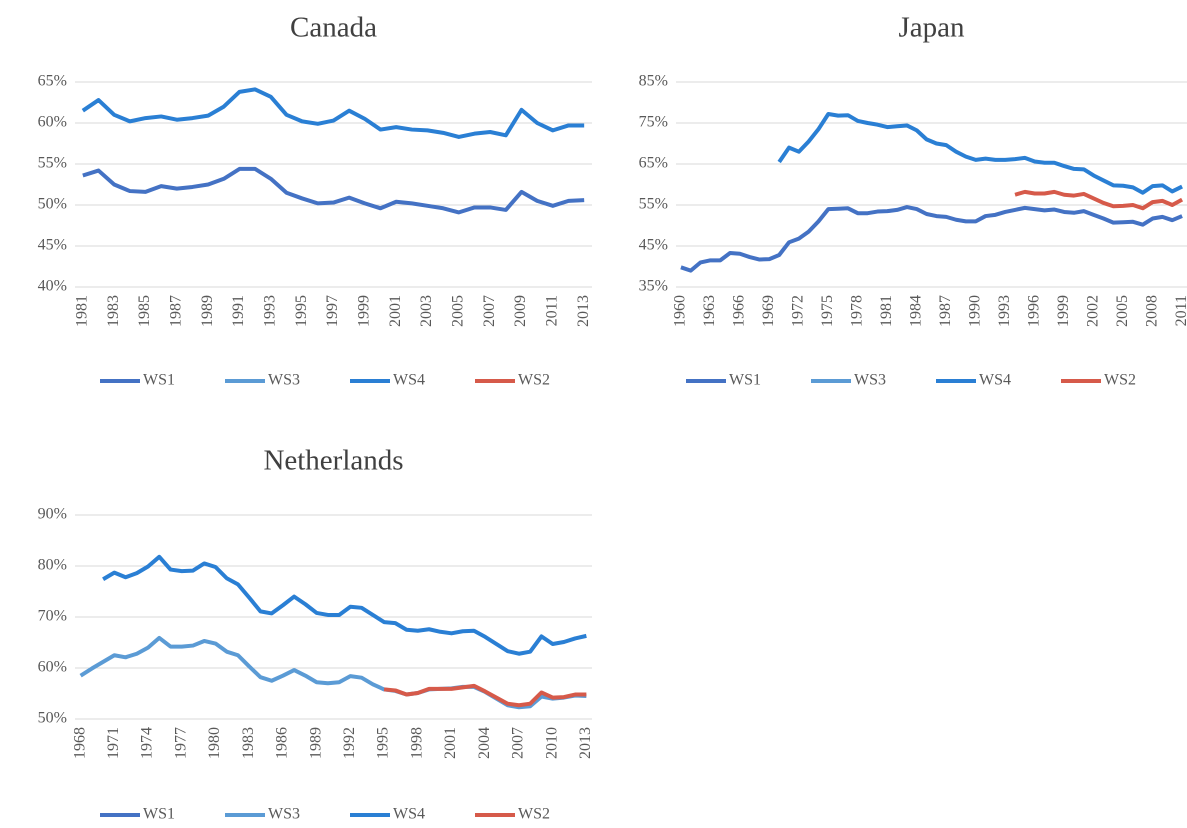  What do you see at coordinates (915, 311) in the screenshot?
I see `x-tick-label: 1984` at bounding box center [915, 311].